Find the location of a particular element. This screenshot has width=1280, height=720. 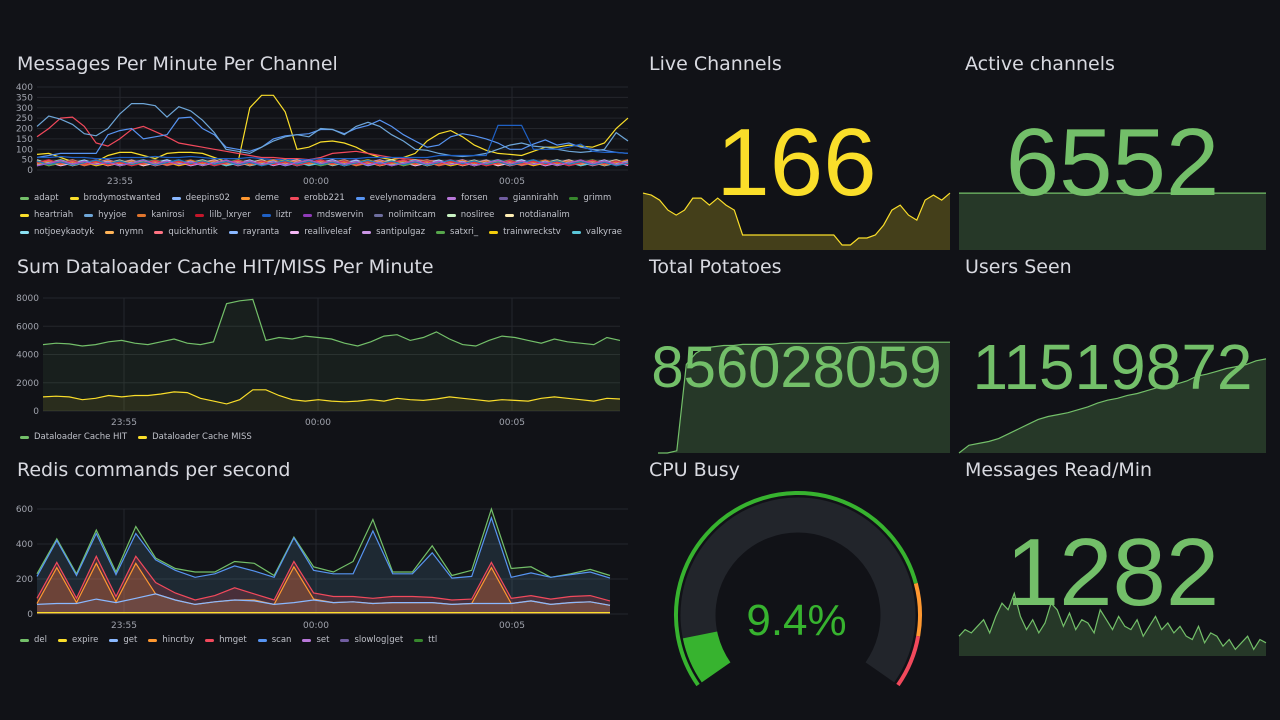

legend-item: santipulgaz is located at coordinates (393, 232).